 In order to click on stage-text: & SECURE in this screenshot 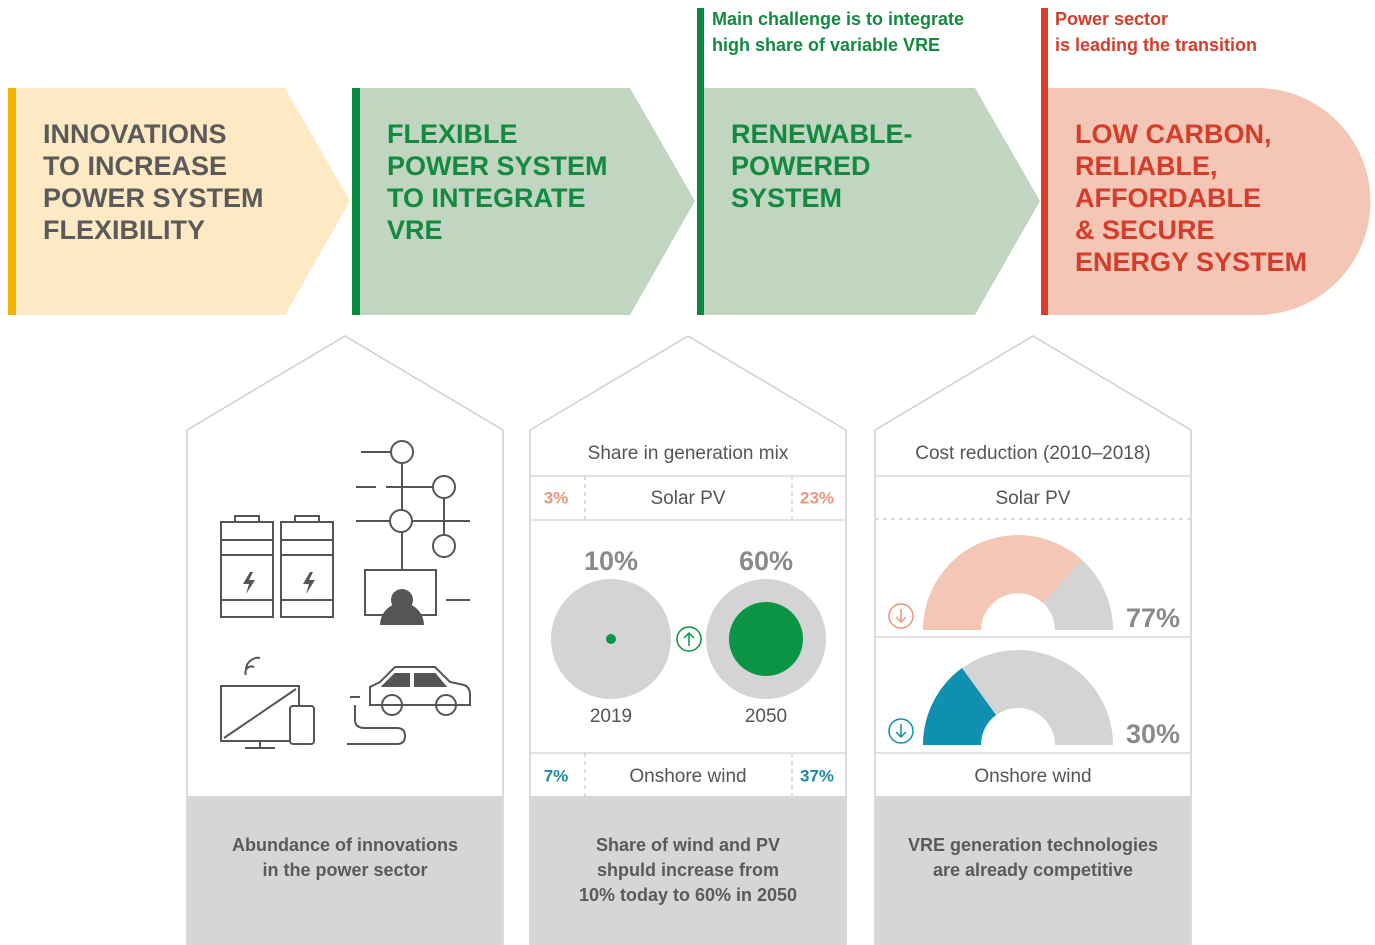, I will do `click(1145, 230)`.